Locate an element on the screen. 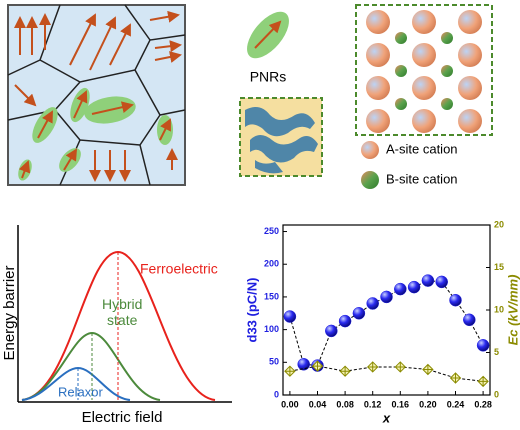 This screenshot has width=520, height=430. pnr-arrow is located at coordinates (268, 34).